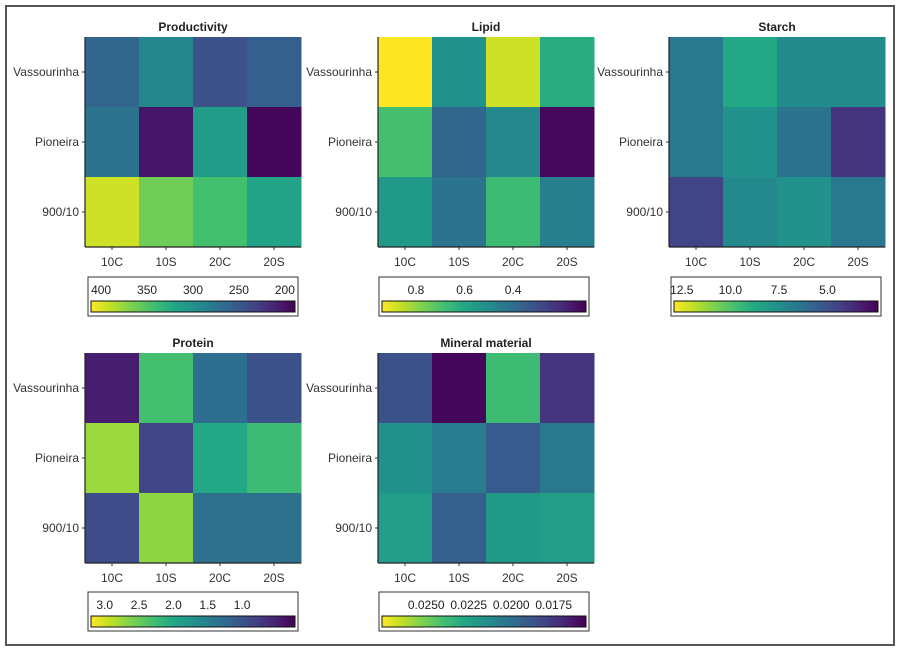 The image size is (902, 654). What do you see at coordinates (484, 306) in the screenshot?
I see `lipid-colorbar` at bounding box center [484, 306].